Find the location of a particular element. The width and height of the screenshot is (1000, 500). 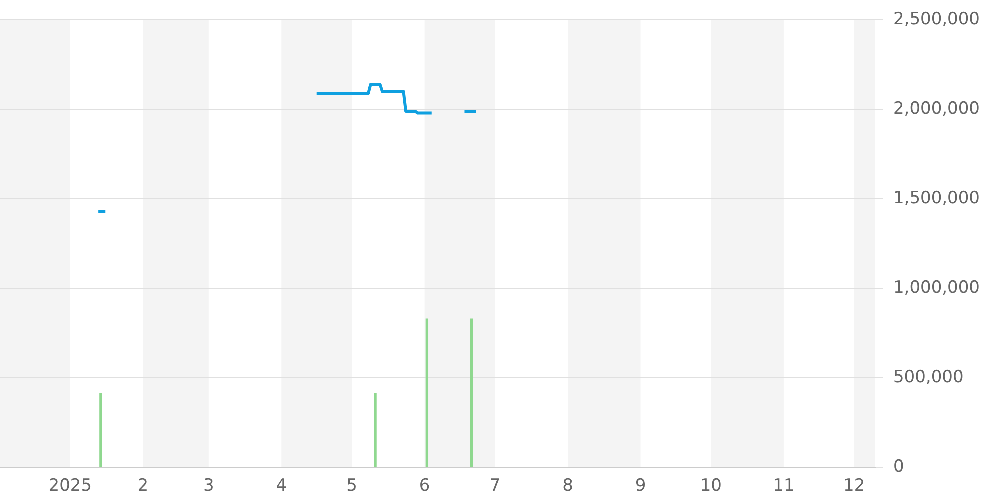

x-tick-label: 2 is located at coordinates (143, 486).